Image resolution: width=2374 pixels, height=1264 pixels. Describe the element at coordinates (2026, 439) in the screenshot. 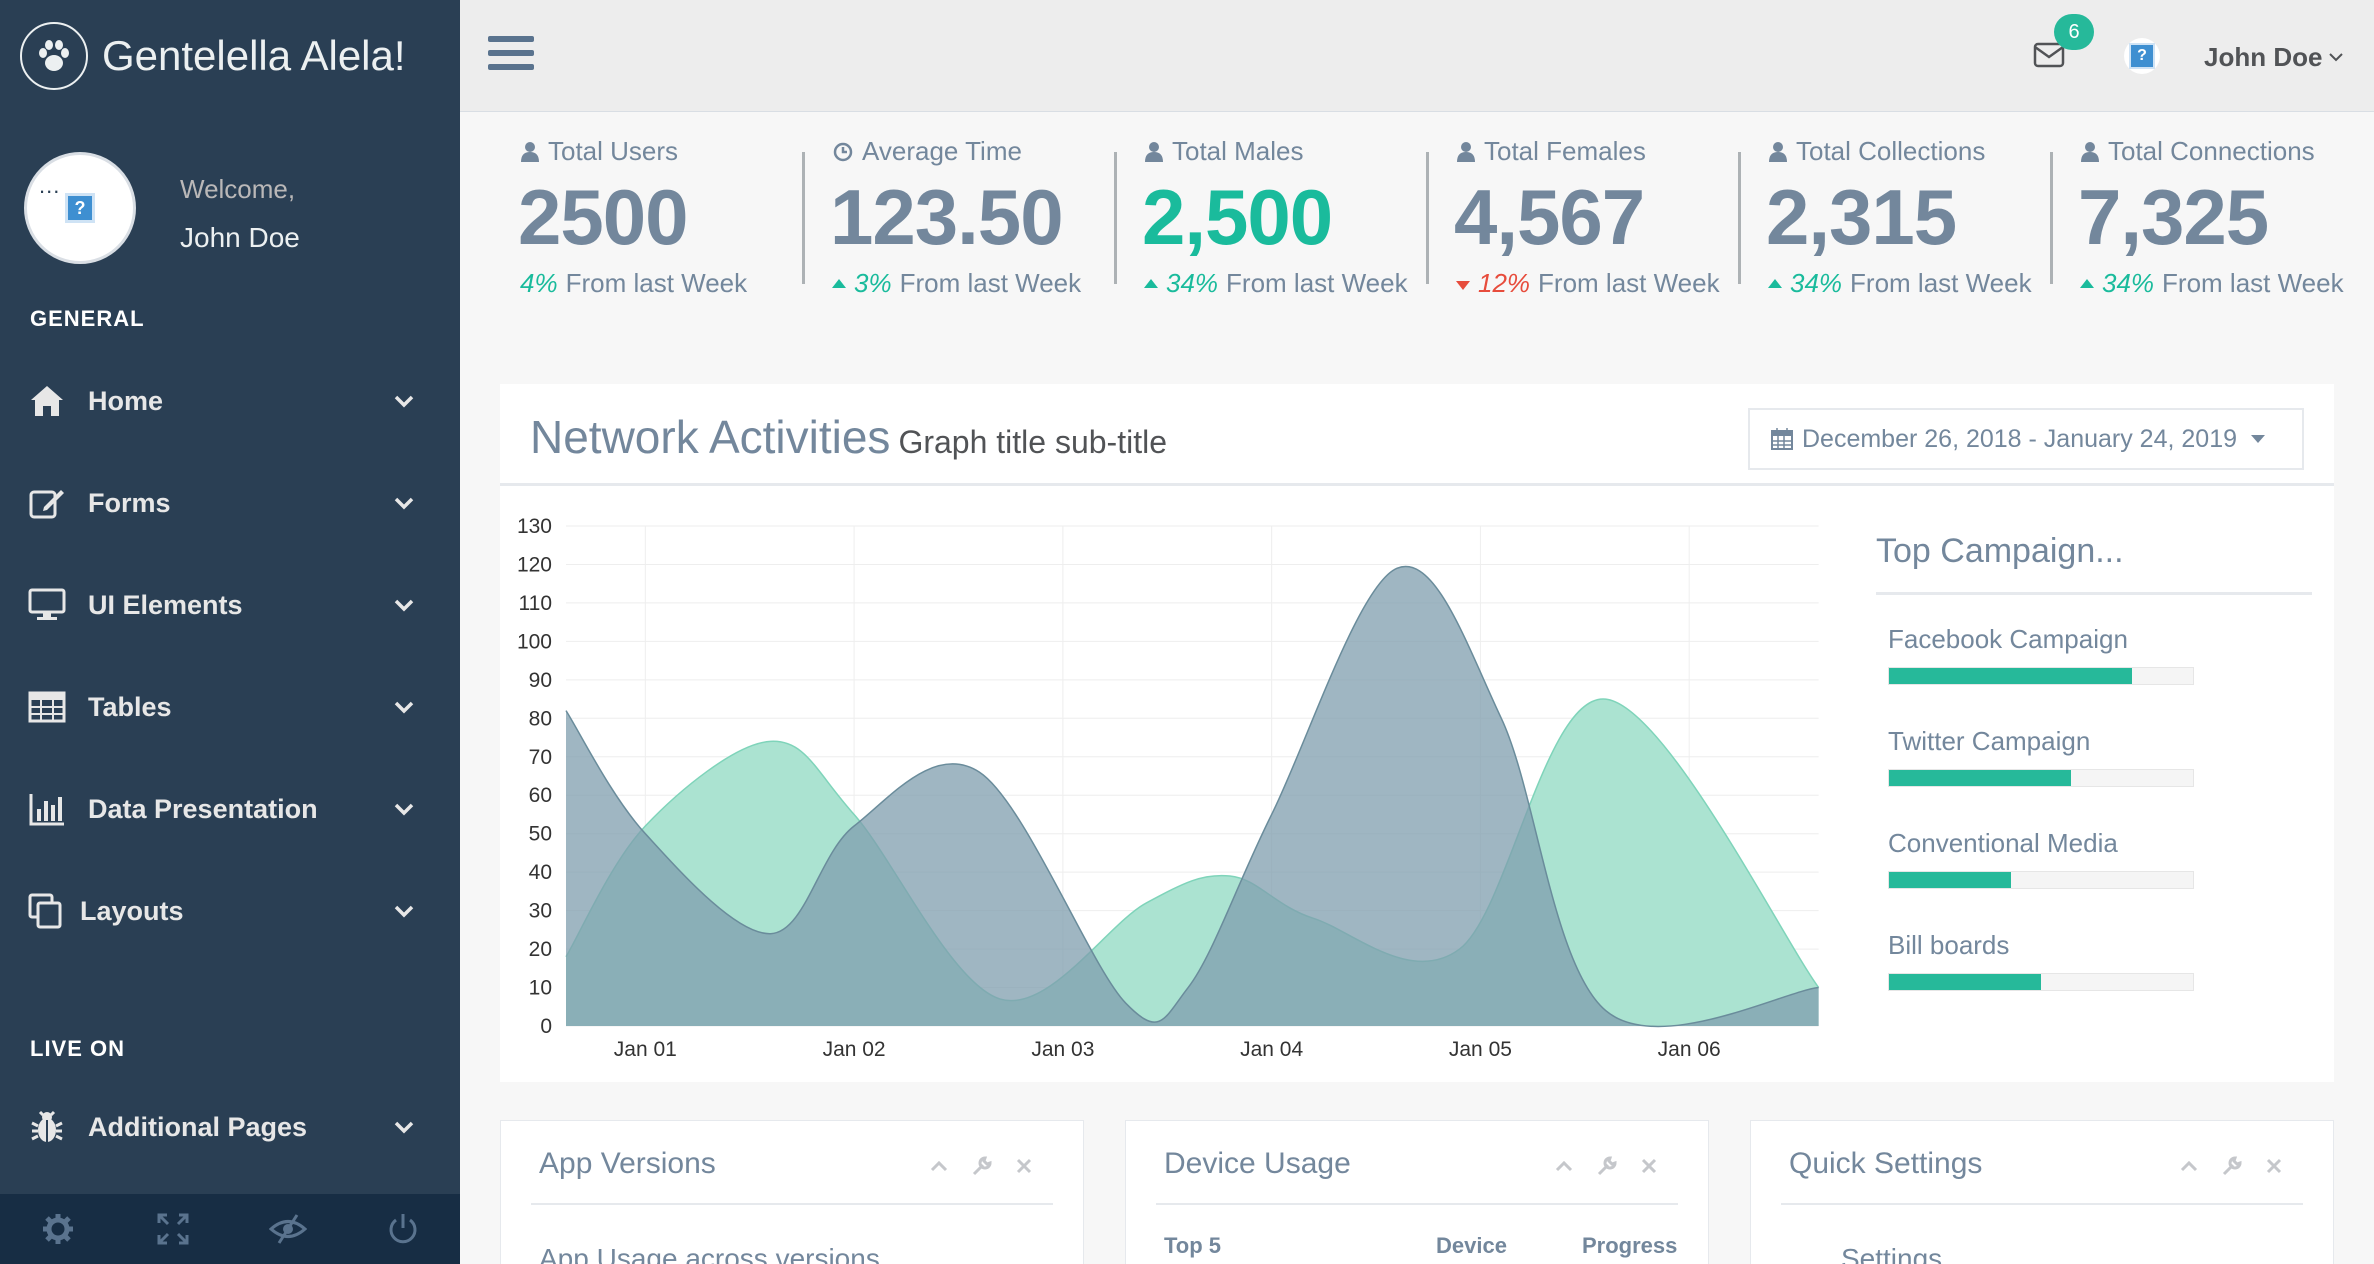

I see `date-range-picker: December 26, 2018 - January 24, 2019` at that location.